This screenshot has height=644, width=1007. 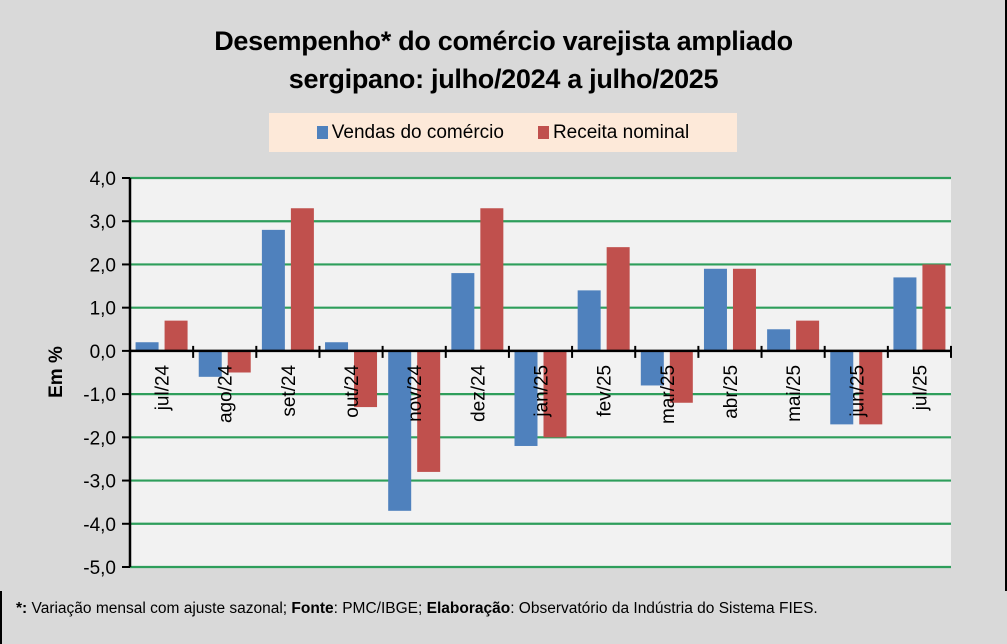 What do you see at coordinates (380, 608) in the screenshot?
I see `footer-source-value: : PMC/IBGE;` at bounding box center [380, 608].